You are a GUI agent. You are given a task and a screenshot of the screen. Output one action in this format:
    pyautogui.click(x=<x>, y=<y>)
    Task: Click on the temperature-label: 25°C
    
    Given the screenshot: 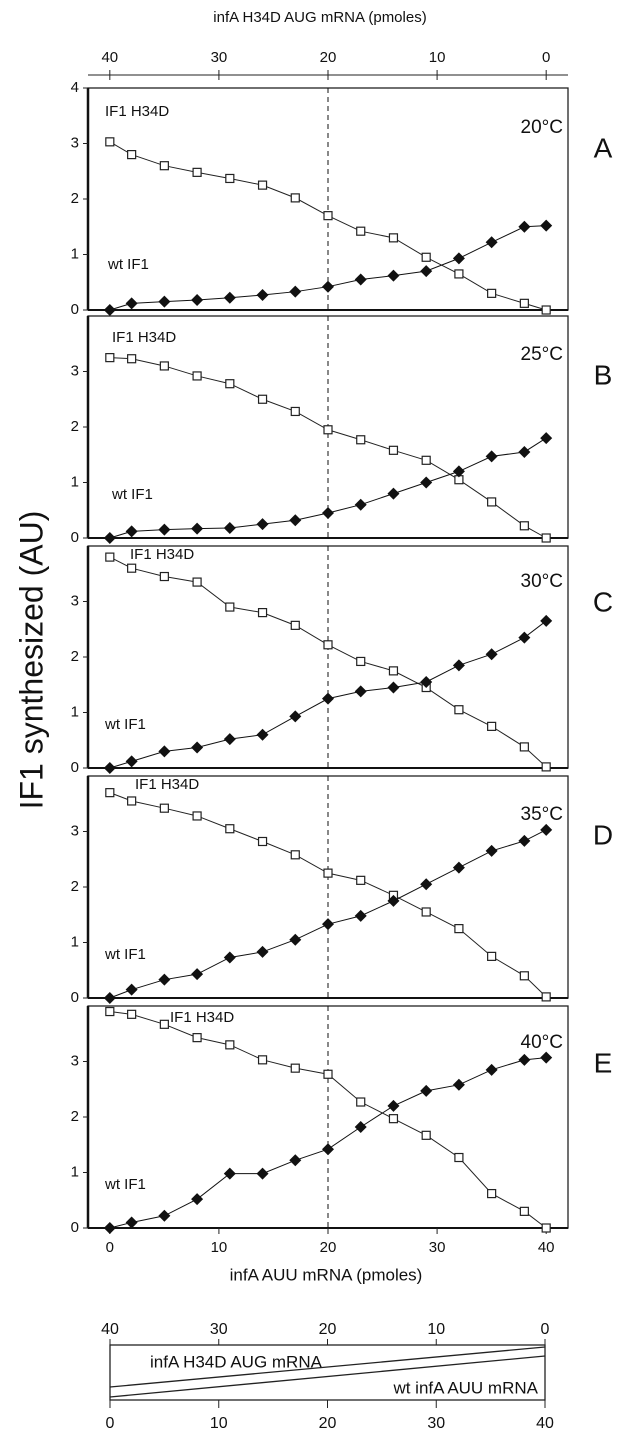 What is the action you would take?
    pyautogui.click(x=542, y=354)
    